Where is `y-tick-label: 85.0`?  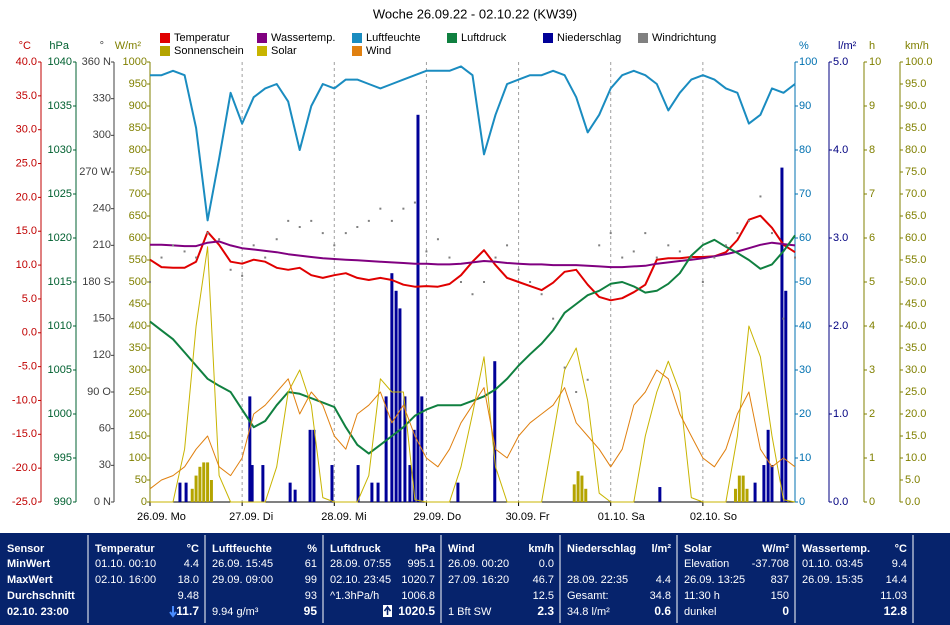 y-tick-label: 85.0 is located at coordinates (915, 128).